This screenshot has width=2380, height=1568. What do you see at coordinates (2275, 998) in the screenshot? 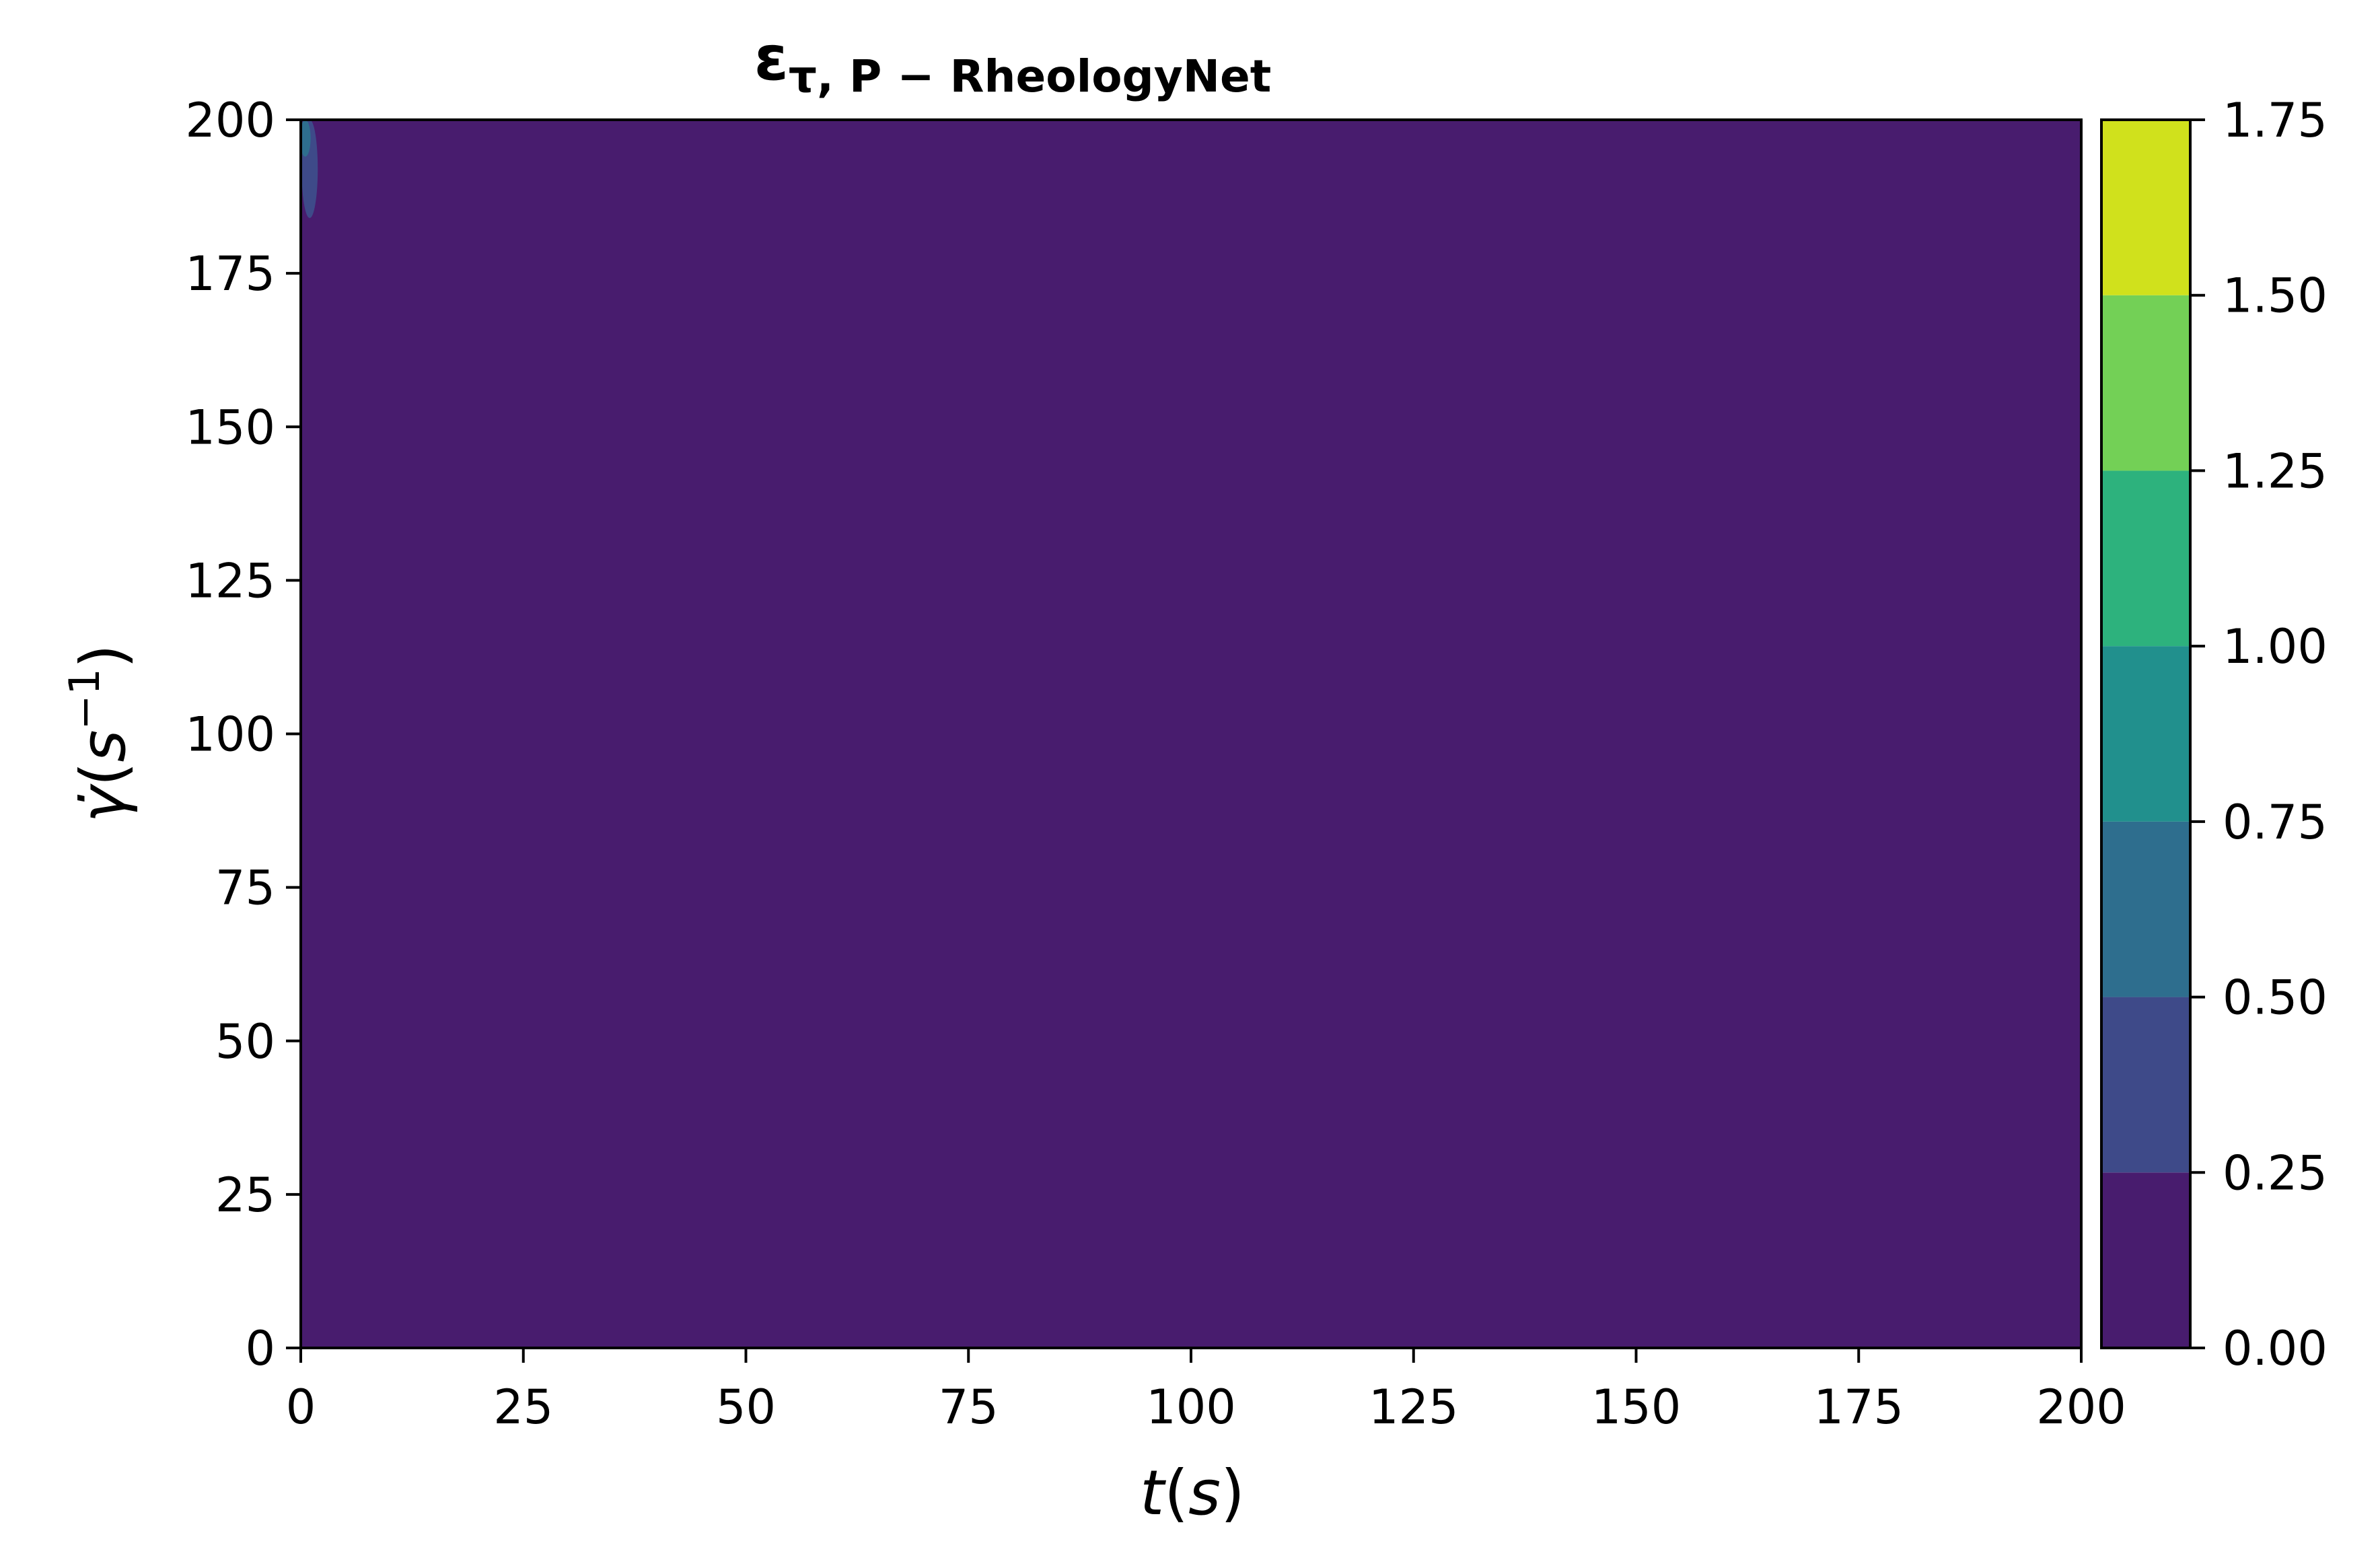
I see `colorbar-tick-label: 0.50` at bounding box center [2275, 998].